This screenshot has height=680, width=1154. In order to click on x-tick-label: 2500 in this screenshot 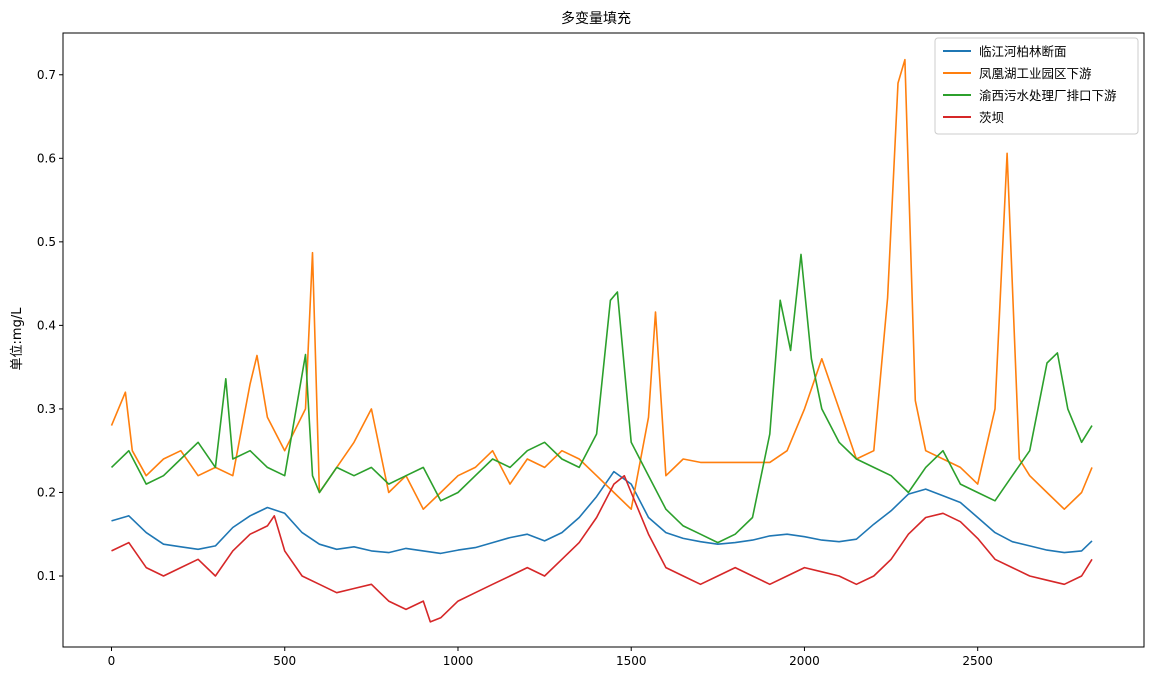, I will do `click(977, 661)`.